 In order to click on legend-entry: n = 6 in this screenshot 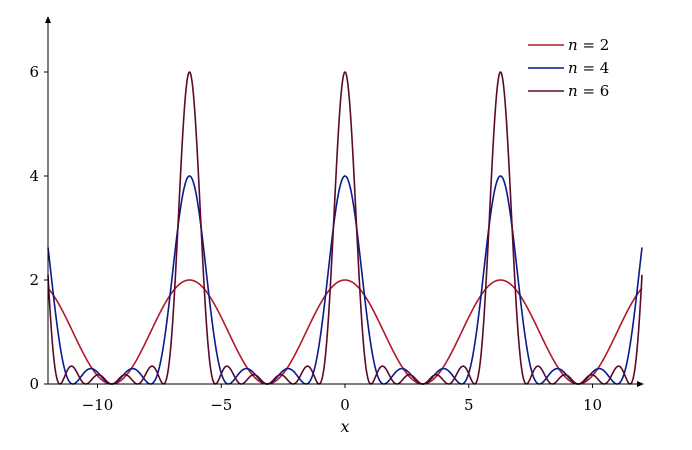, I will do `click(588, 91)`.